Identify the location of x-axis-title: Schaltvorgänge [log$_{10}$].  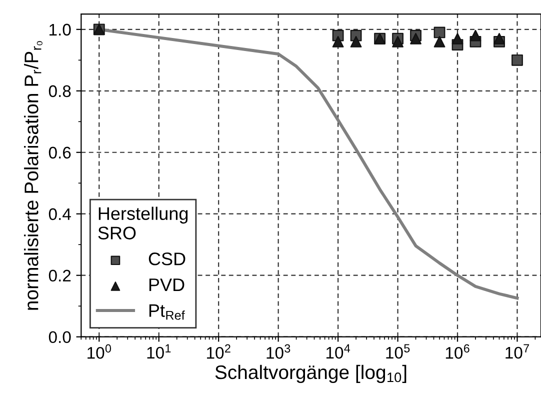
(310, 373).